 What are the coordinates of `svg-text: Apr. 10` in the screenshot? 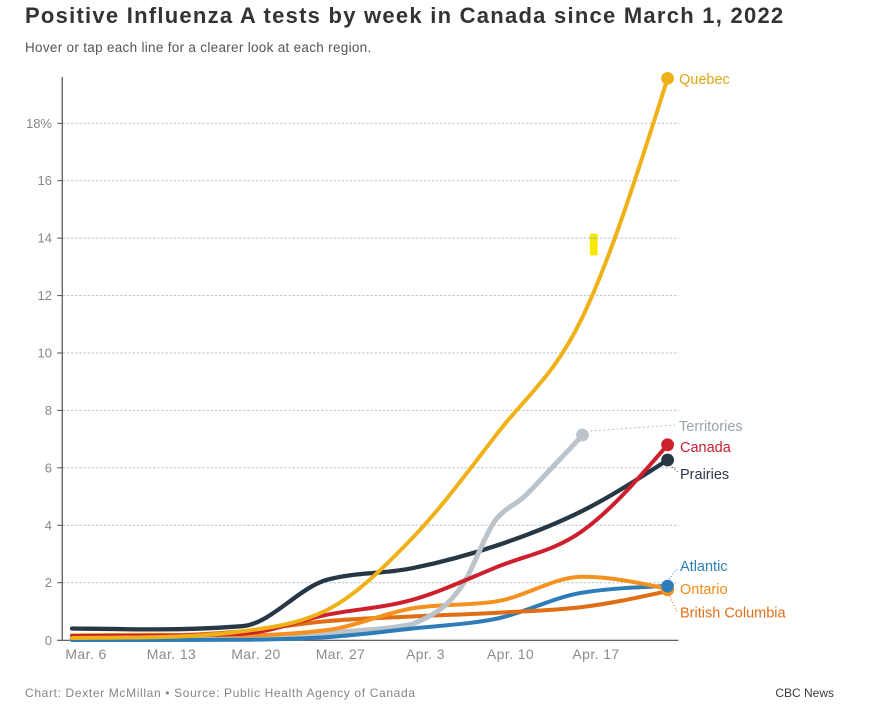 It's located at (510, 654).